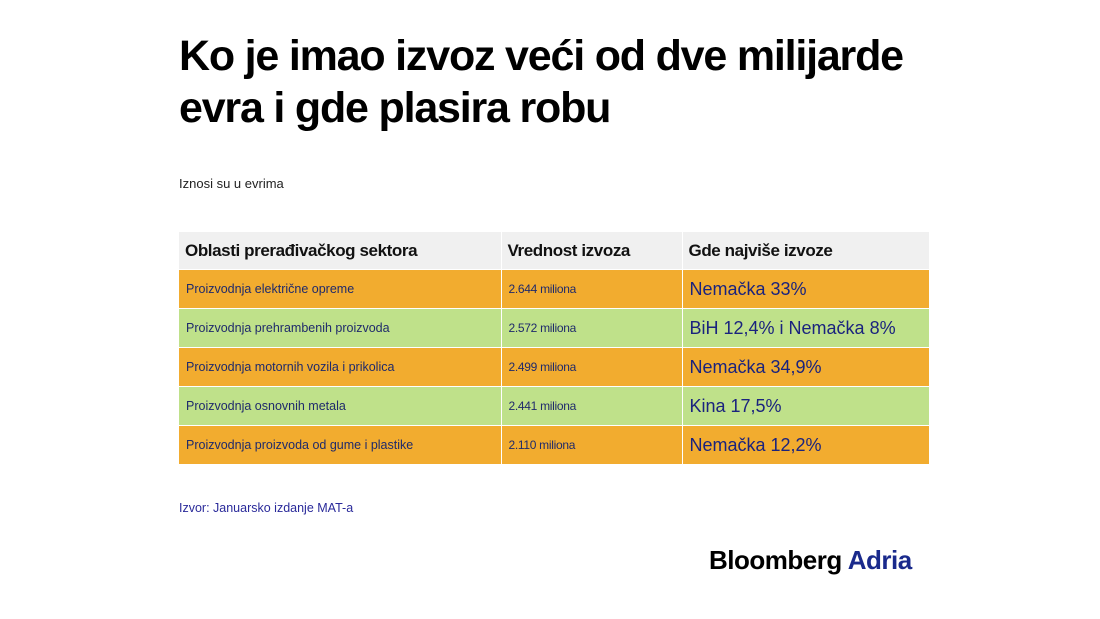  What do you see at coordinates (805, 328) in the screenshot?
I see `destination-cell: BiH 12,4% i Nemačka 8%` at bounding box center [805, 328].